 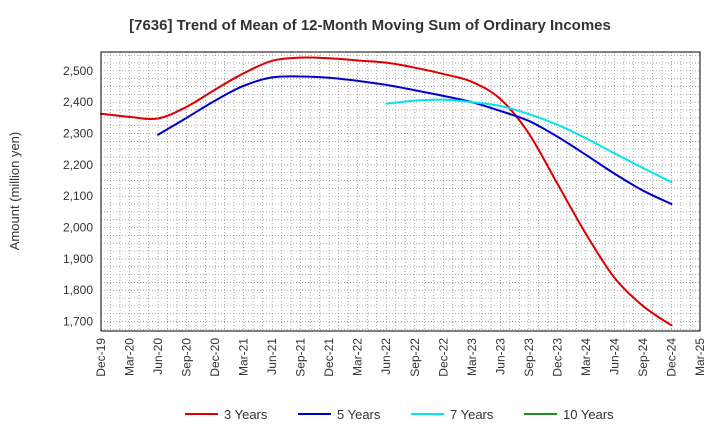 What do you see at coordinates (78, 322) in the screenshot?
I see `y-tick-label: 1,700` at bounding box center [78, 322].